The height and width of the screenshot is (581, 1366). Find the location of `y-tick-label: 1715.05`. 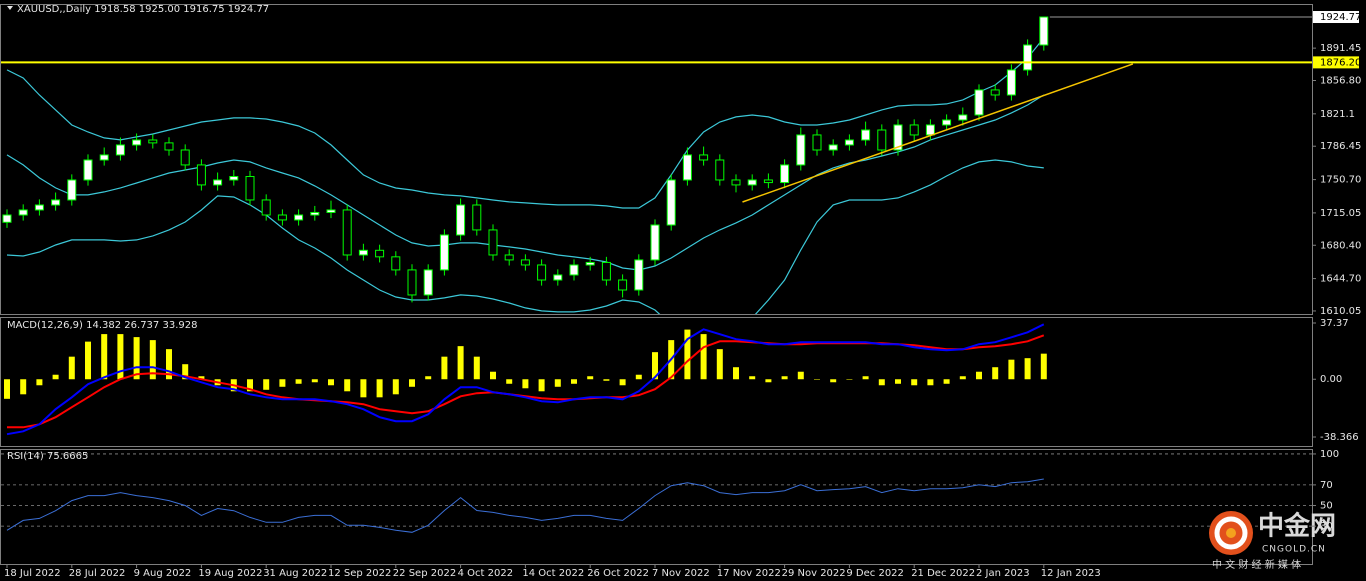

y-tick-label: 1715.05 is located at coordinates (1340, 213).